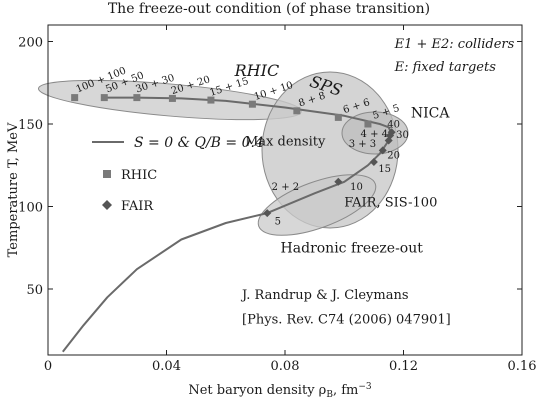 The height and width of the screenshot is (402, 538). What do you see at coordinates (285, 187) in the screenshot?
I see `point-label: 2 + 2` at bounding box center [285, 187].